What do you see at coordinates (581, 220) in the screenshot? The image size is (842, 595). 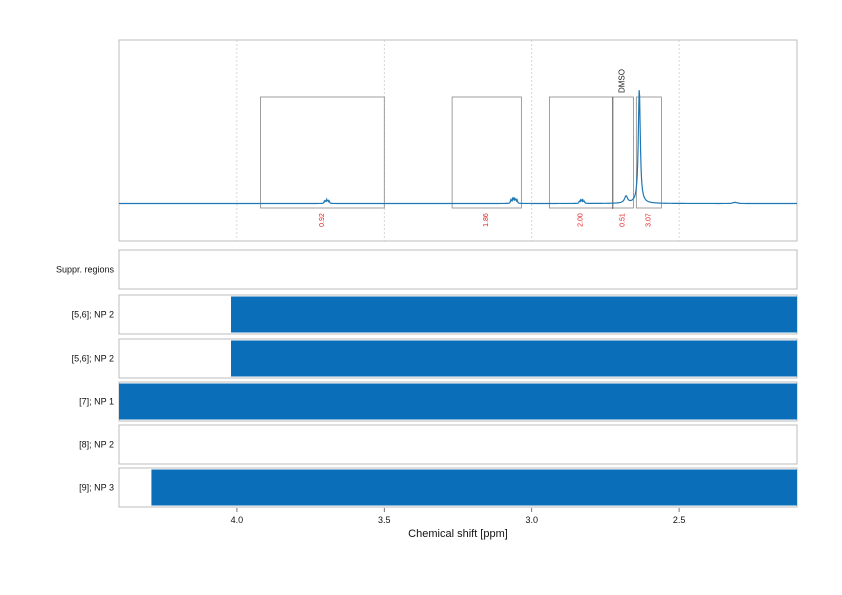 I see `integral-label-2: 2.00` at bounding box center [581, 220].